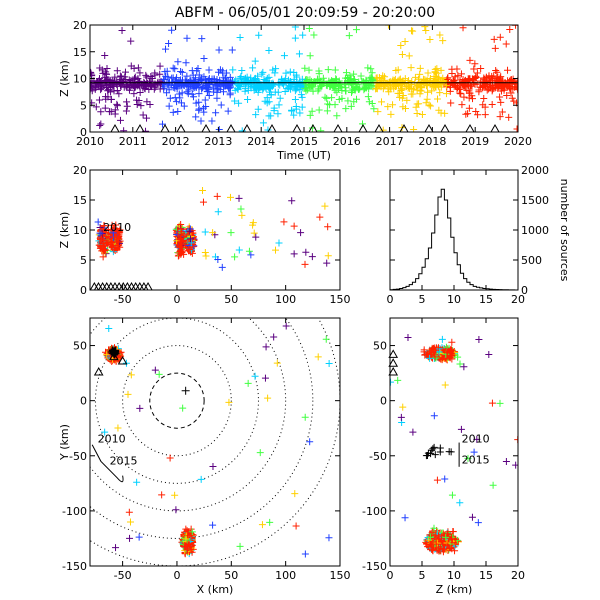 Image resolution: width=600 pixels, height=600 pixels. What do you see at coordinates (476, 459) in the screenshot?
I see `annotation-label: 2015` at bounding box center [476, 459].